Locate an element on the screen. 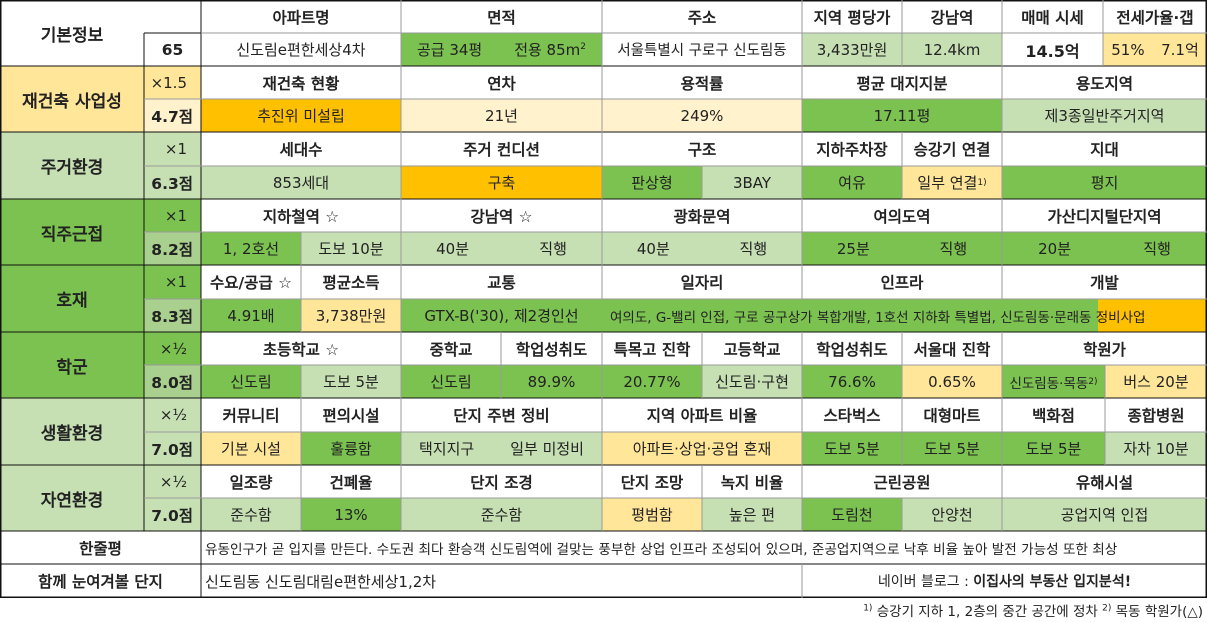 This screenshot has width=1207, height=622. rebuild-score: 4.7점 is located at coordinates (172, 115).